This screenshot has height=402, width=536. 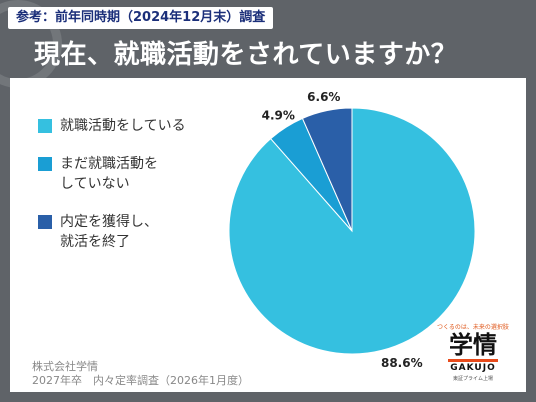 I want to click on source-note: 株式会社学情 2027年卒 内々定率調査（2026年1月度）, so click(x=140, y=373).